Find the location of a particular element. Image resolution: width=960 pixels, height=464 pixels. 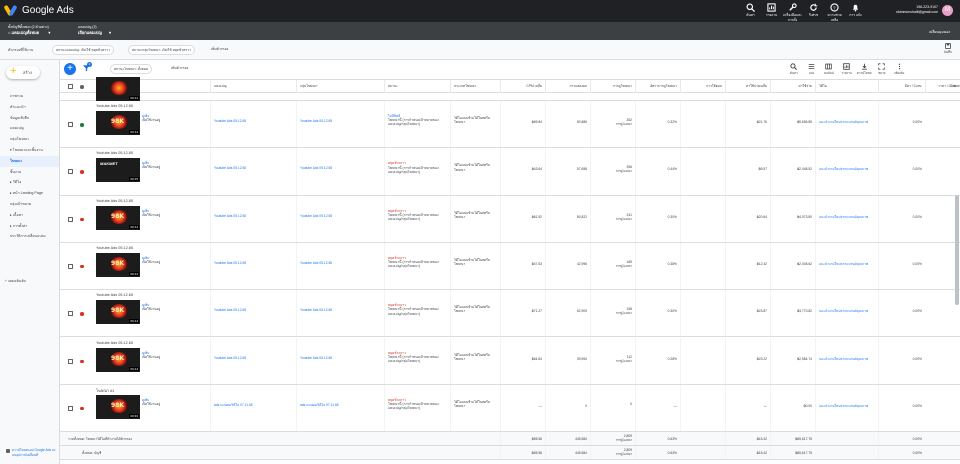

sidebar-item: ข้อมูลเชิงลึก is located at coordinates (19, 117).